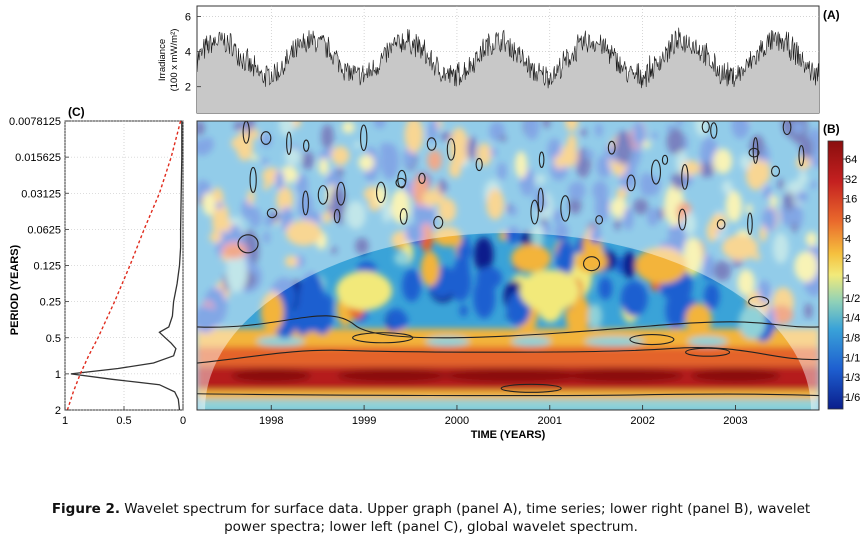  Describe the element at coordinates (124, 416) in the screenshot. I see `panel-c-x-ticks: 1 0.5 0` at that location.